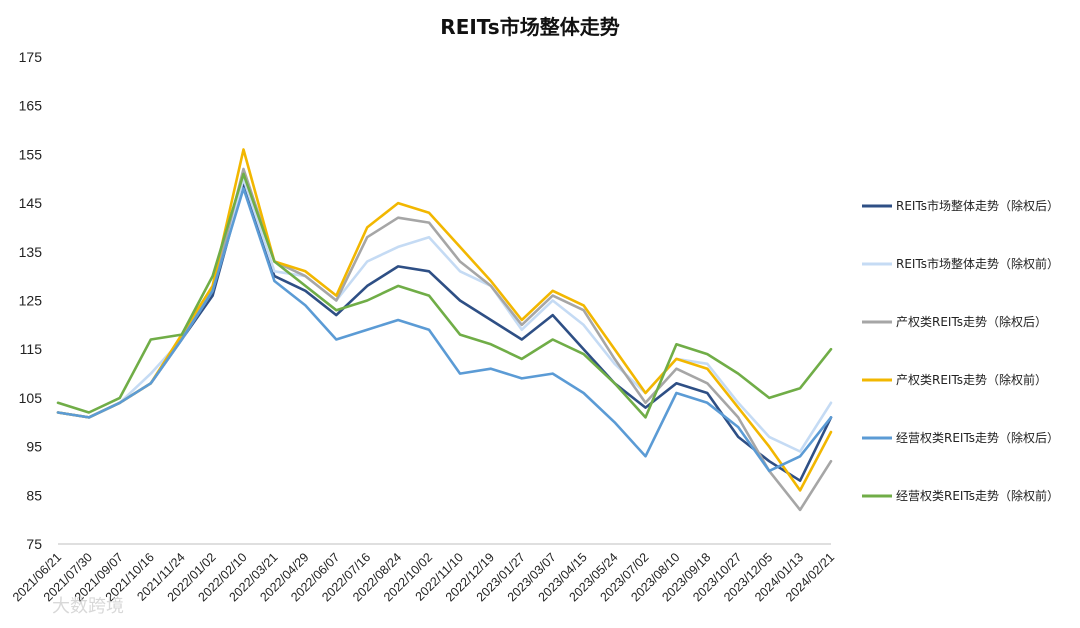 The width and height of the screenshot is (1080, 628). Describe the element at coordinates (31, 349) in the screenshot. I see `y-tick-label: 115` at that location.